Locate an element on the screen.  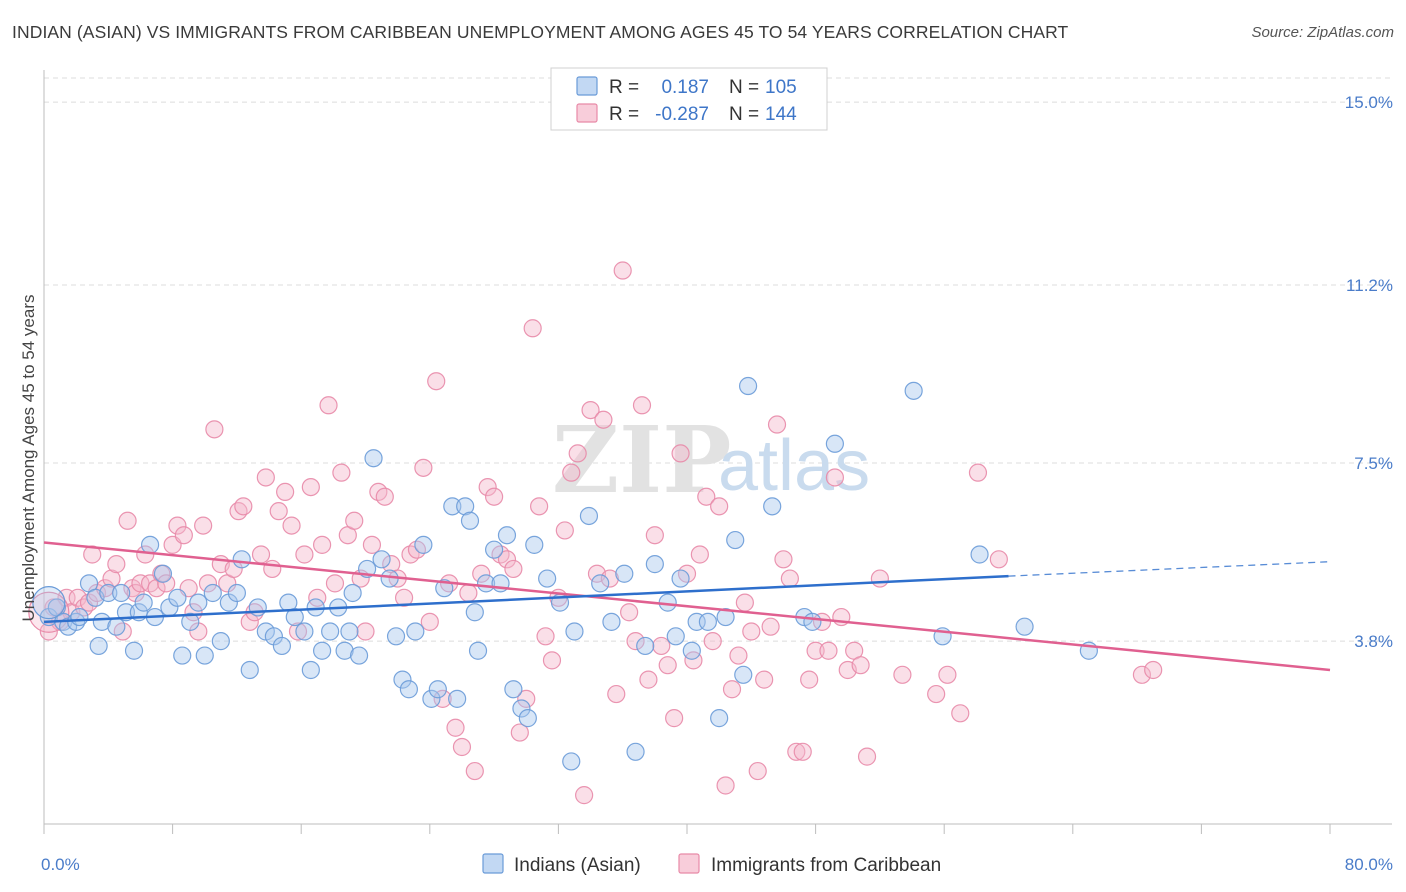
watermark: ZIP atlas is located at coordinates (711, 460).